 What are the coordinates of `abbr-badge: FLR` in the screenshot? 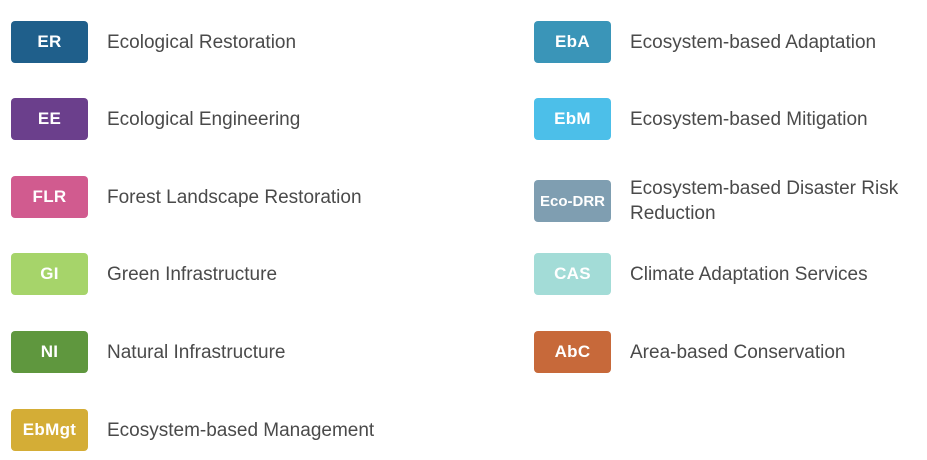 It's located at (49, 197).